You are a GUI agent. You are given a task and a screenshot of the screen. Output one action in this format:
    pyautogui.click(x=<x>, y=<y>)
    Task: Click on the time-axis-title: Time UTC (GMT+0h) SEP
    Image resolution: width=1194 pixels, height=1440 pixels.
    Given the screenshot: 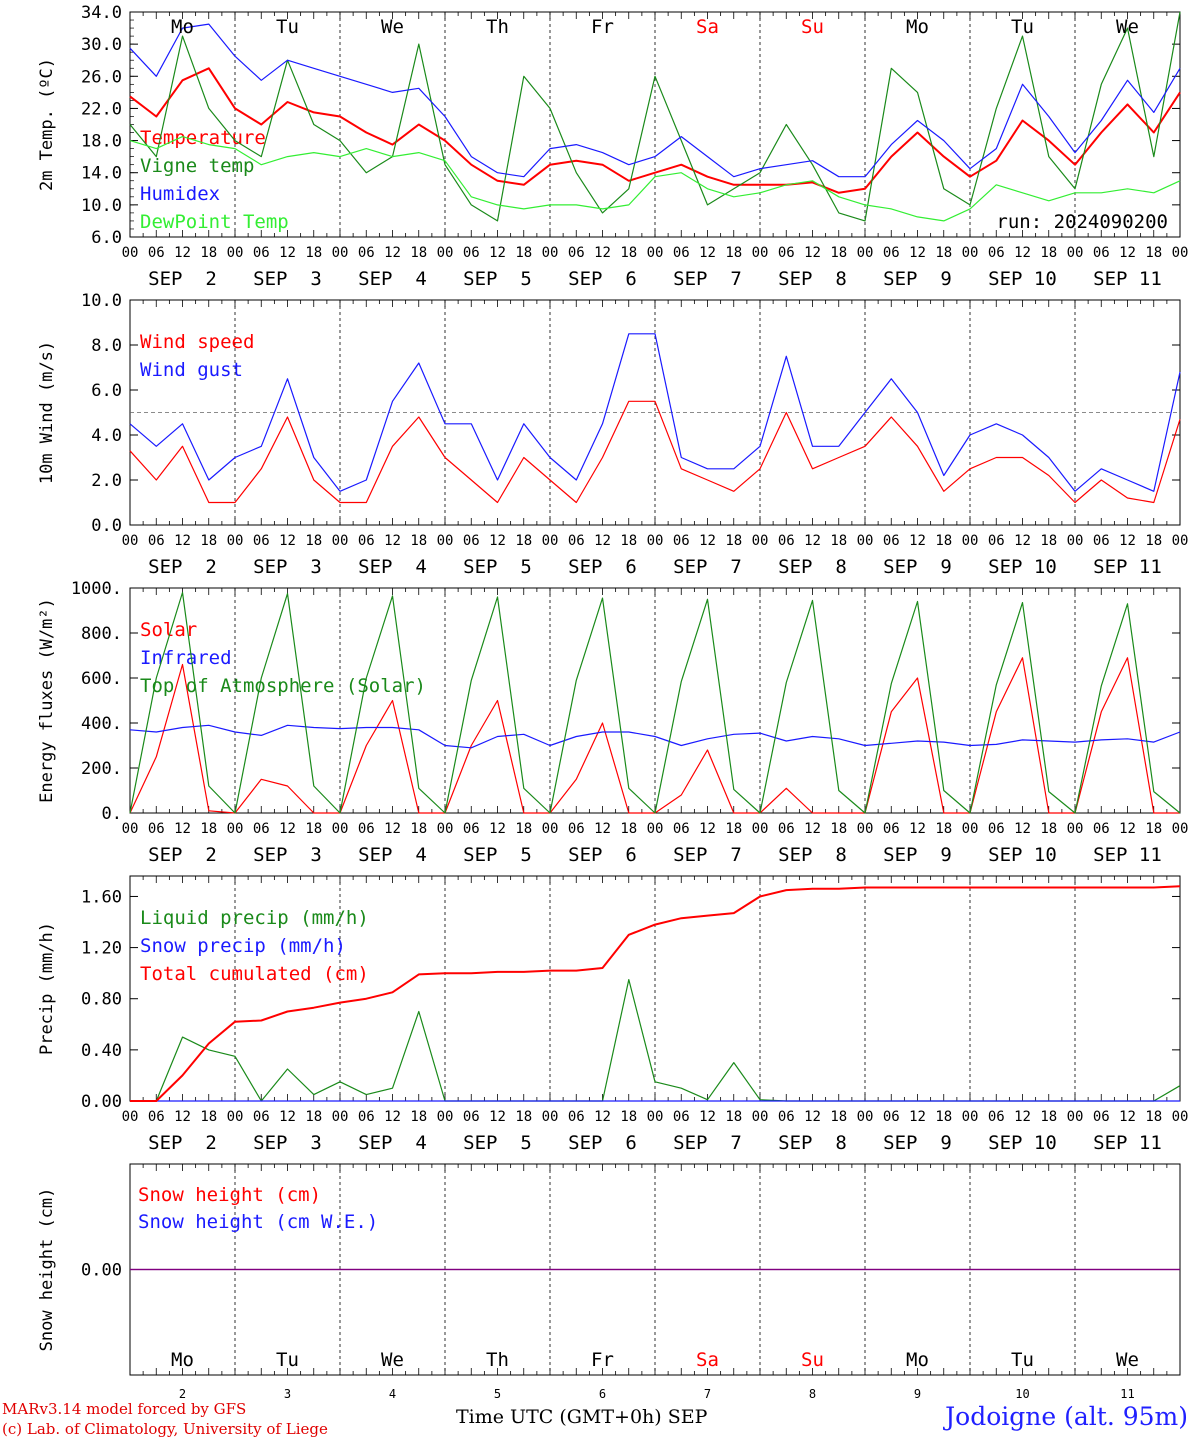 What is the action you would take?
    pyautogui.click(x=582, y=1417)
    